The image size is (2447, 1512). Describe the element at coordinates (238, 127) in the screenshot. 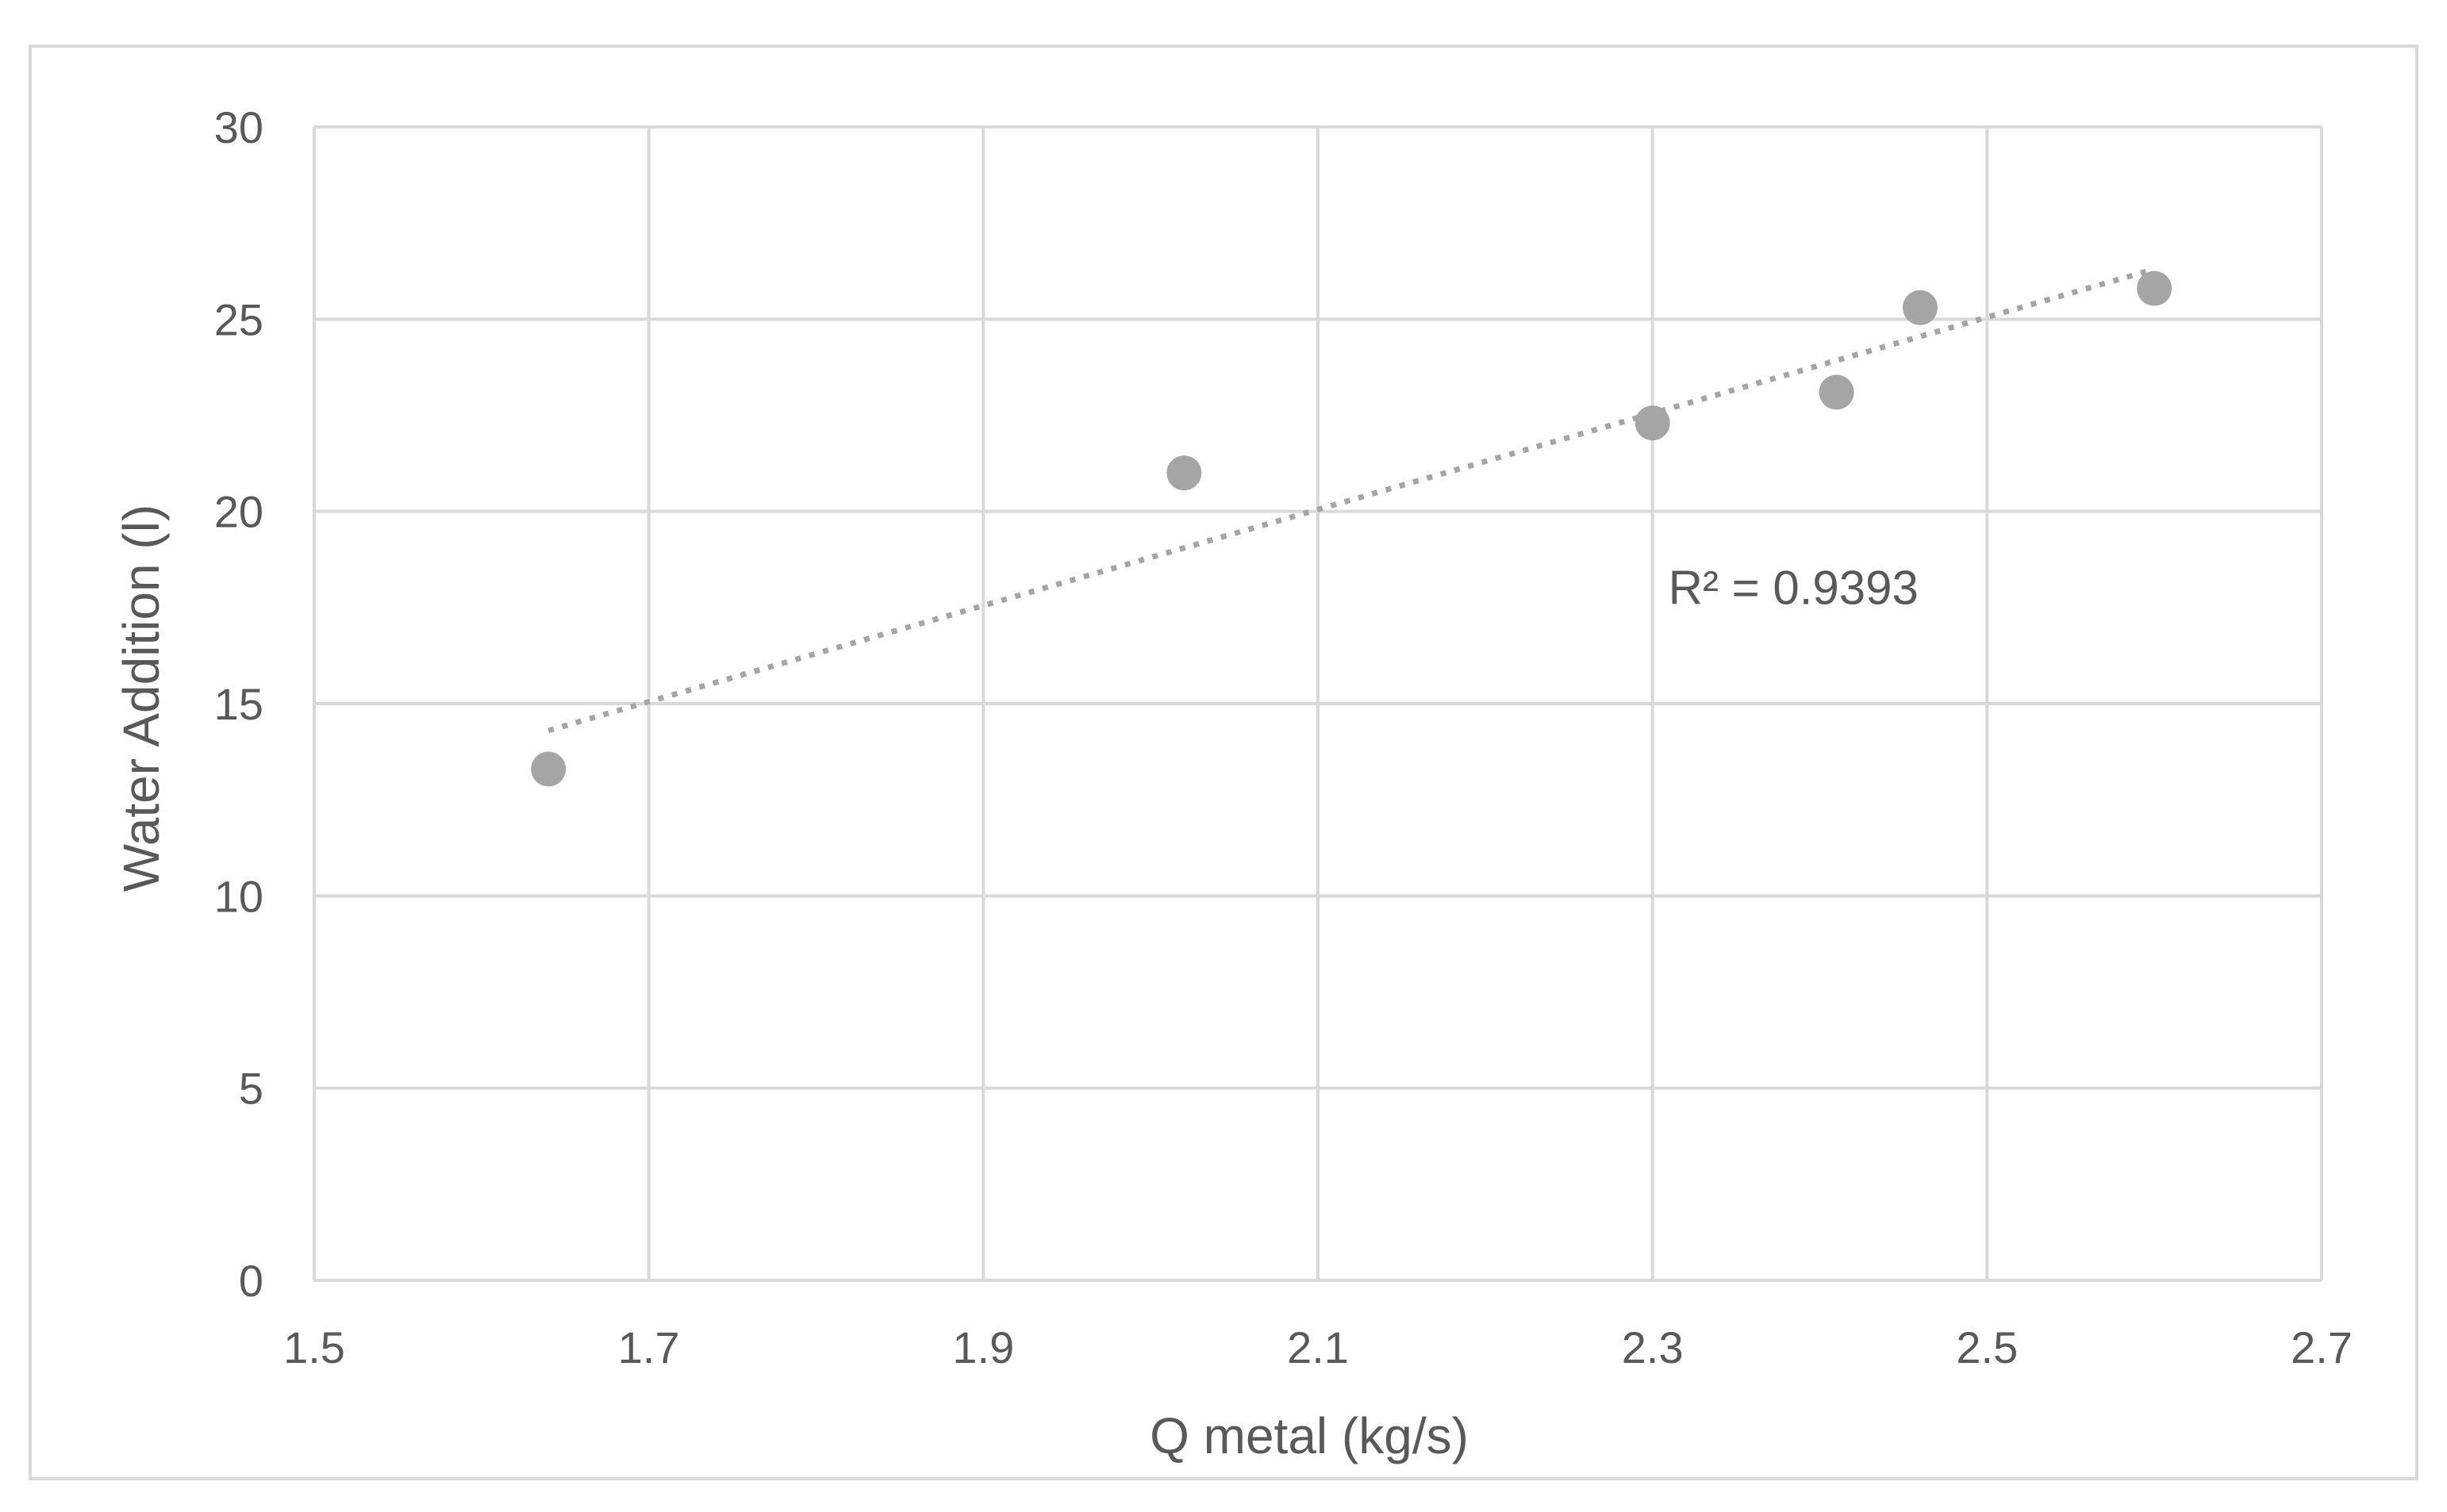

I see `y-tick-label: 30` at that location.